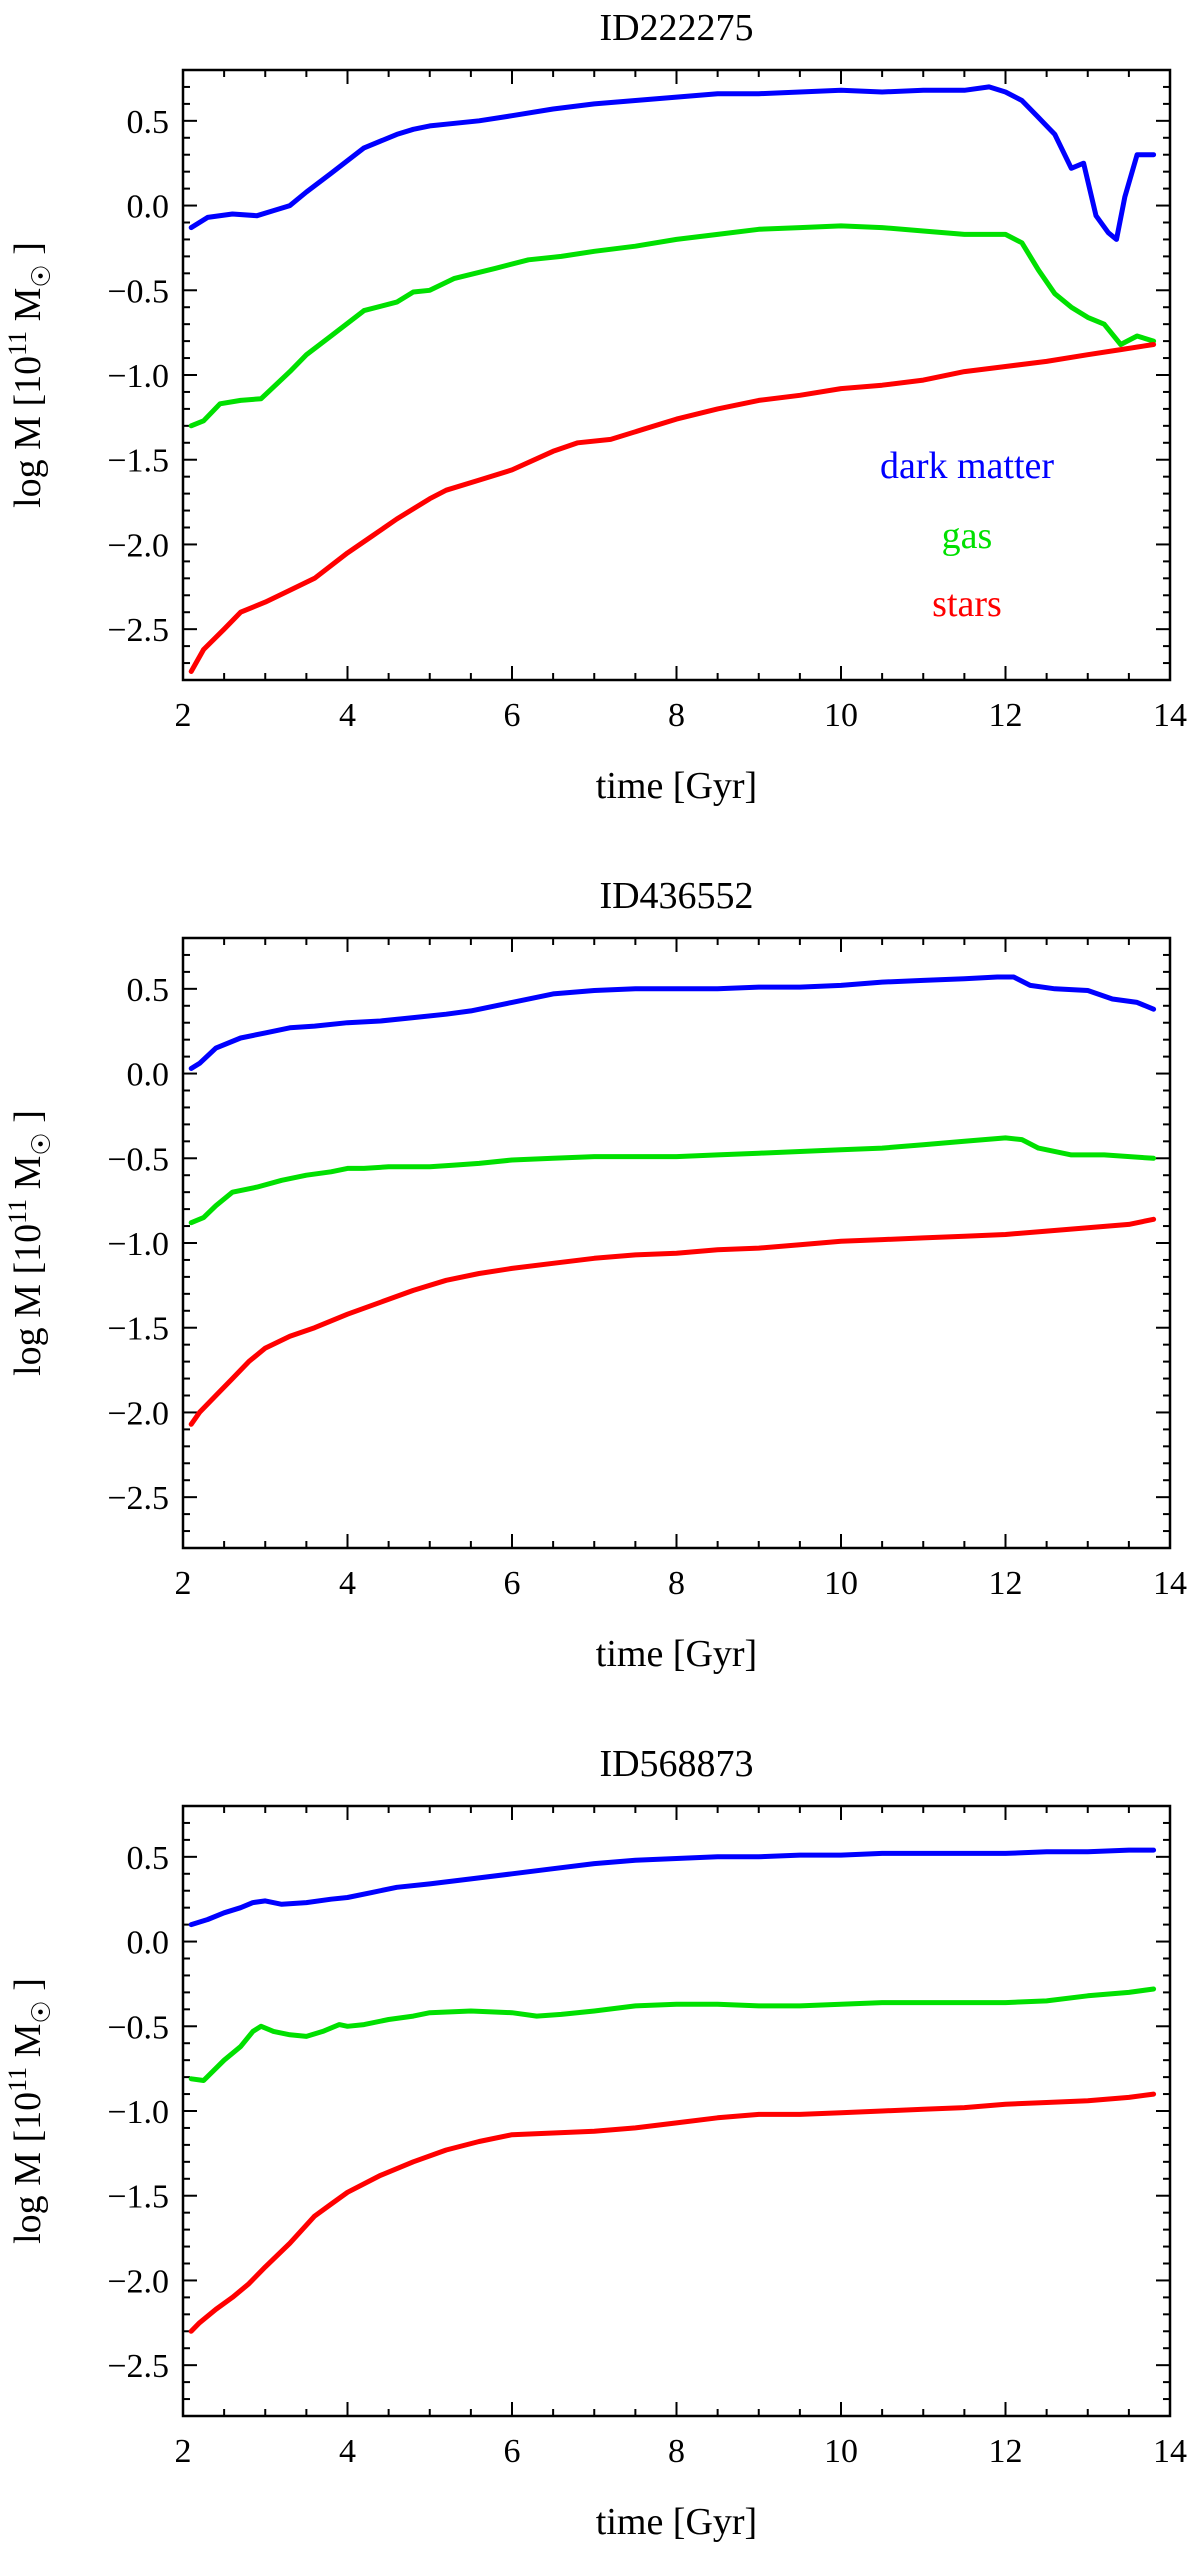 This screenshot has height=2572, width=1200. Describe the element at coordinates (967, 604) in the screenshot. I see `legend-entry-stars: stars` at that location.